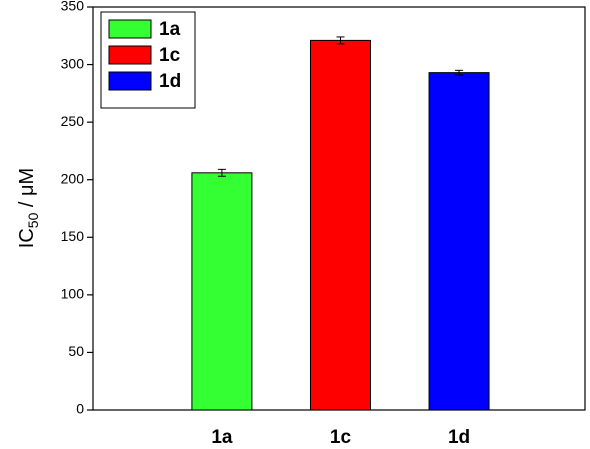 The height and width of the screenshot is (449, 590). I want to click on y-label-main: IC, so click(27, 238).